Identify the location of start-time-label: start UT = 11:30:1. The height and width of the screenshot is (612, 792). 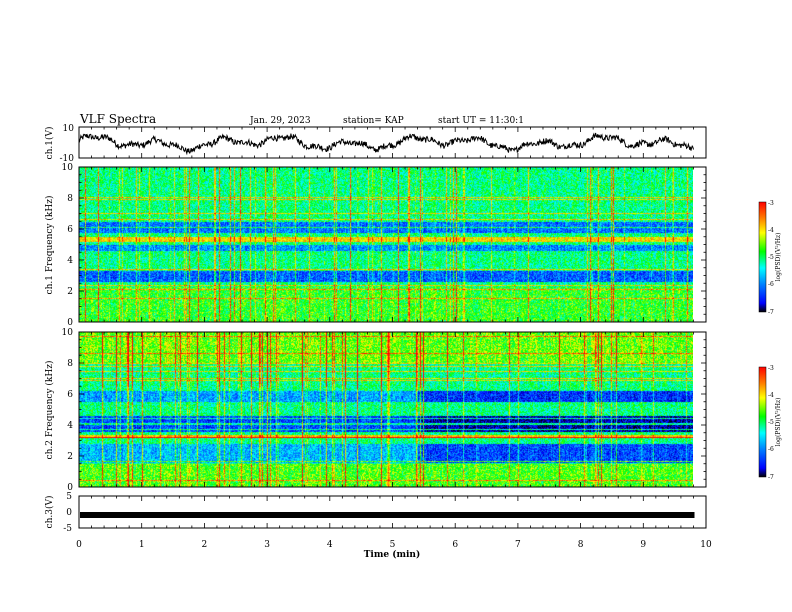
(481, 121).